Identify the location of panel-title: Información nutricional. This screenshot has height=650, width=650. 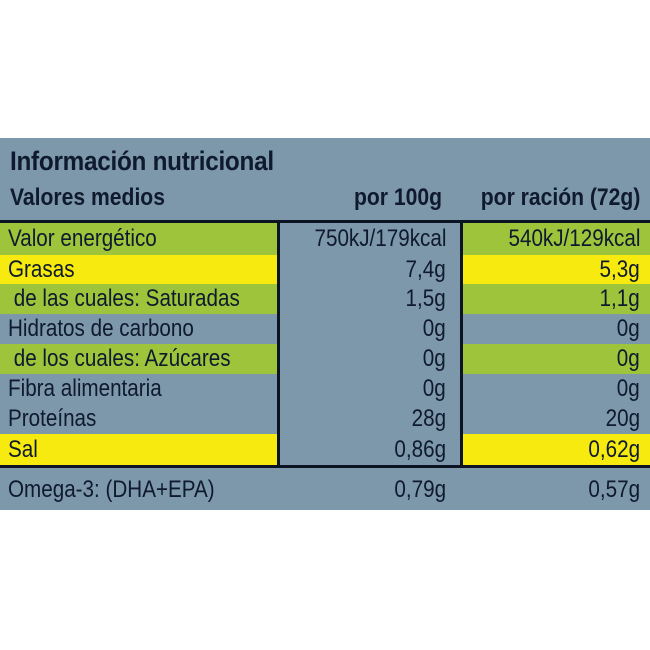
(142, 161).